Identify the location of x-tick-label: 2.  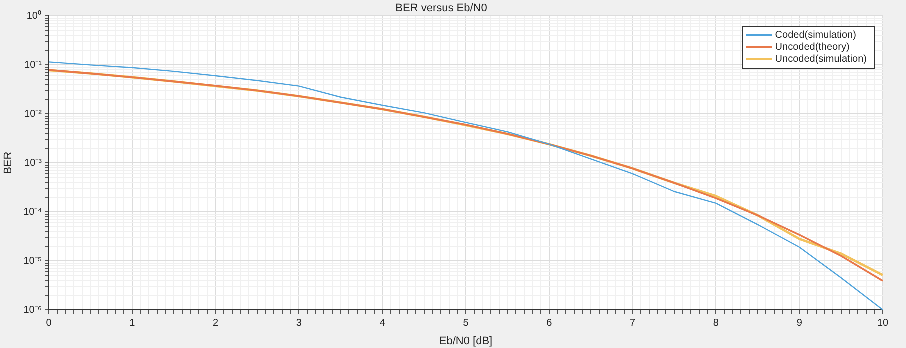
(216, 323).